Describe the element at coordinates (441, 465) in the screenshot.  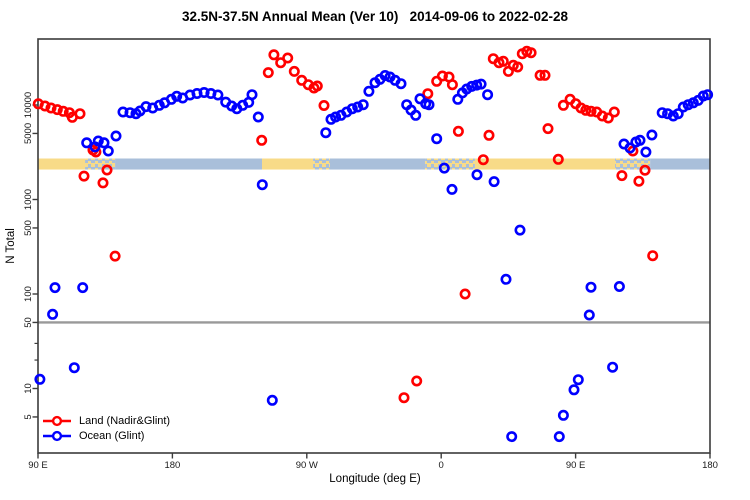
I see `x-tick-label: 0` at that location.